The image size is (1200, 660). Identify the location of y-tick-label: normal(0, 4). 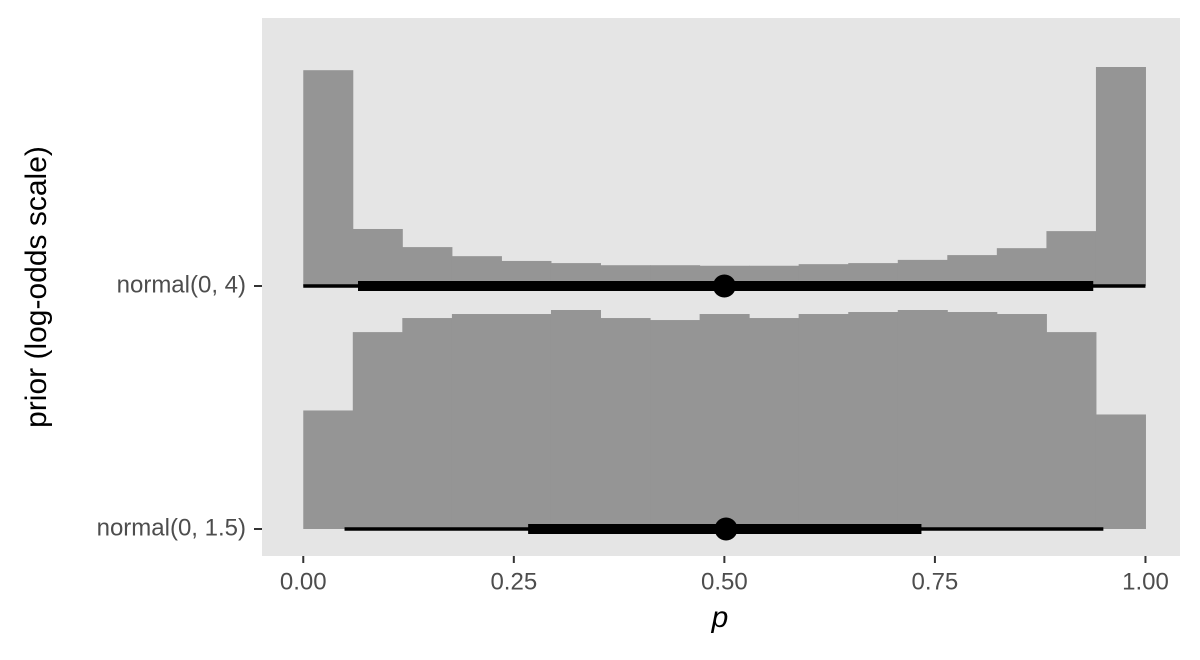
(181, 284).